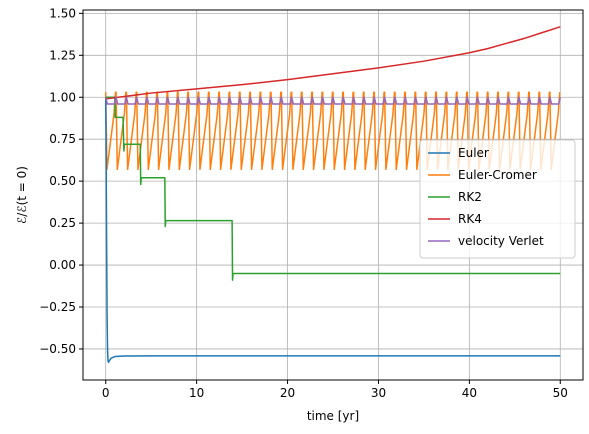  I want to click on y-tick-label: −0.50, so click(57, 349).